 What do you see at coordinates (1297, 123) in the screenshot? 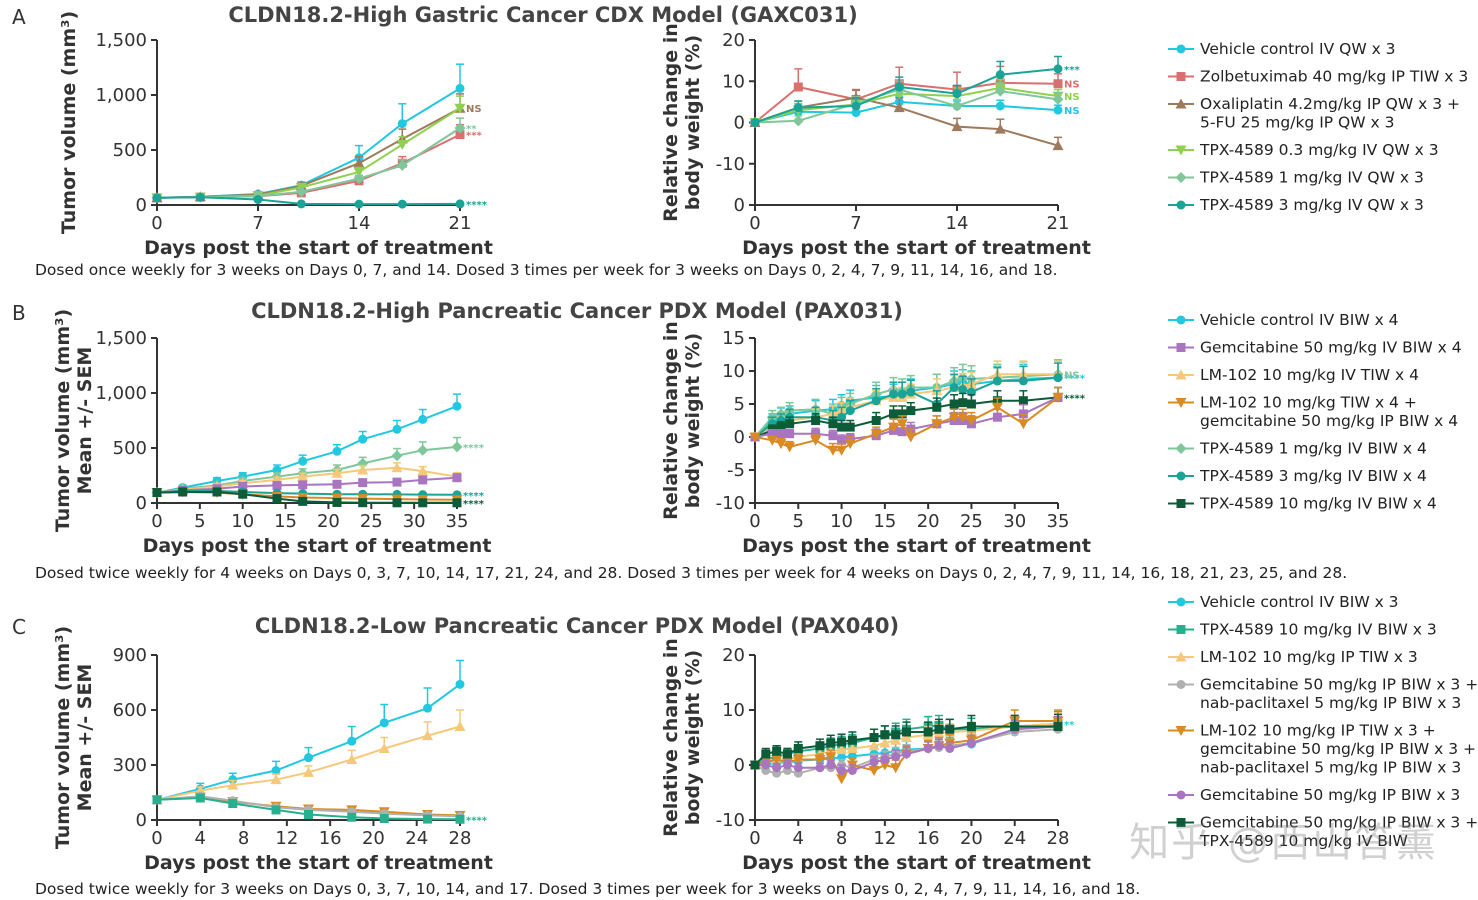
I see `legend-label: 5-FU 25 mg/kg IP QW x 3` at bounding box center [1297, 123].